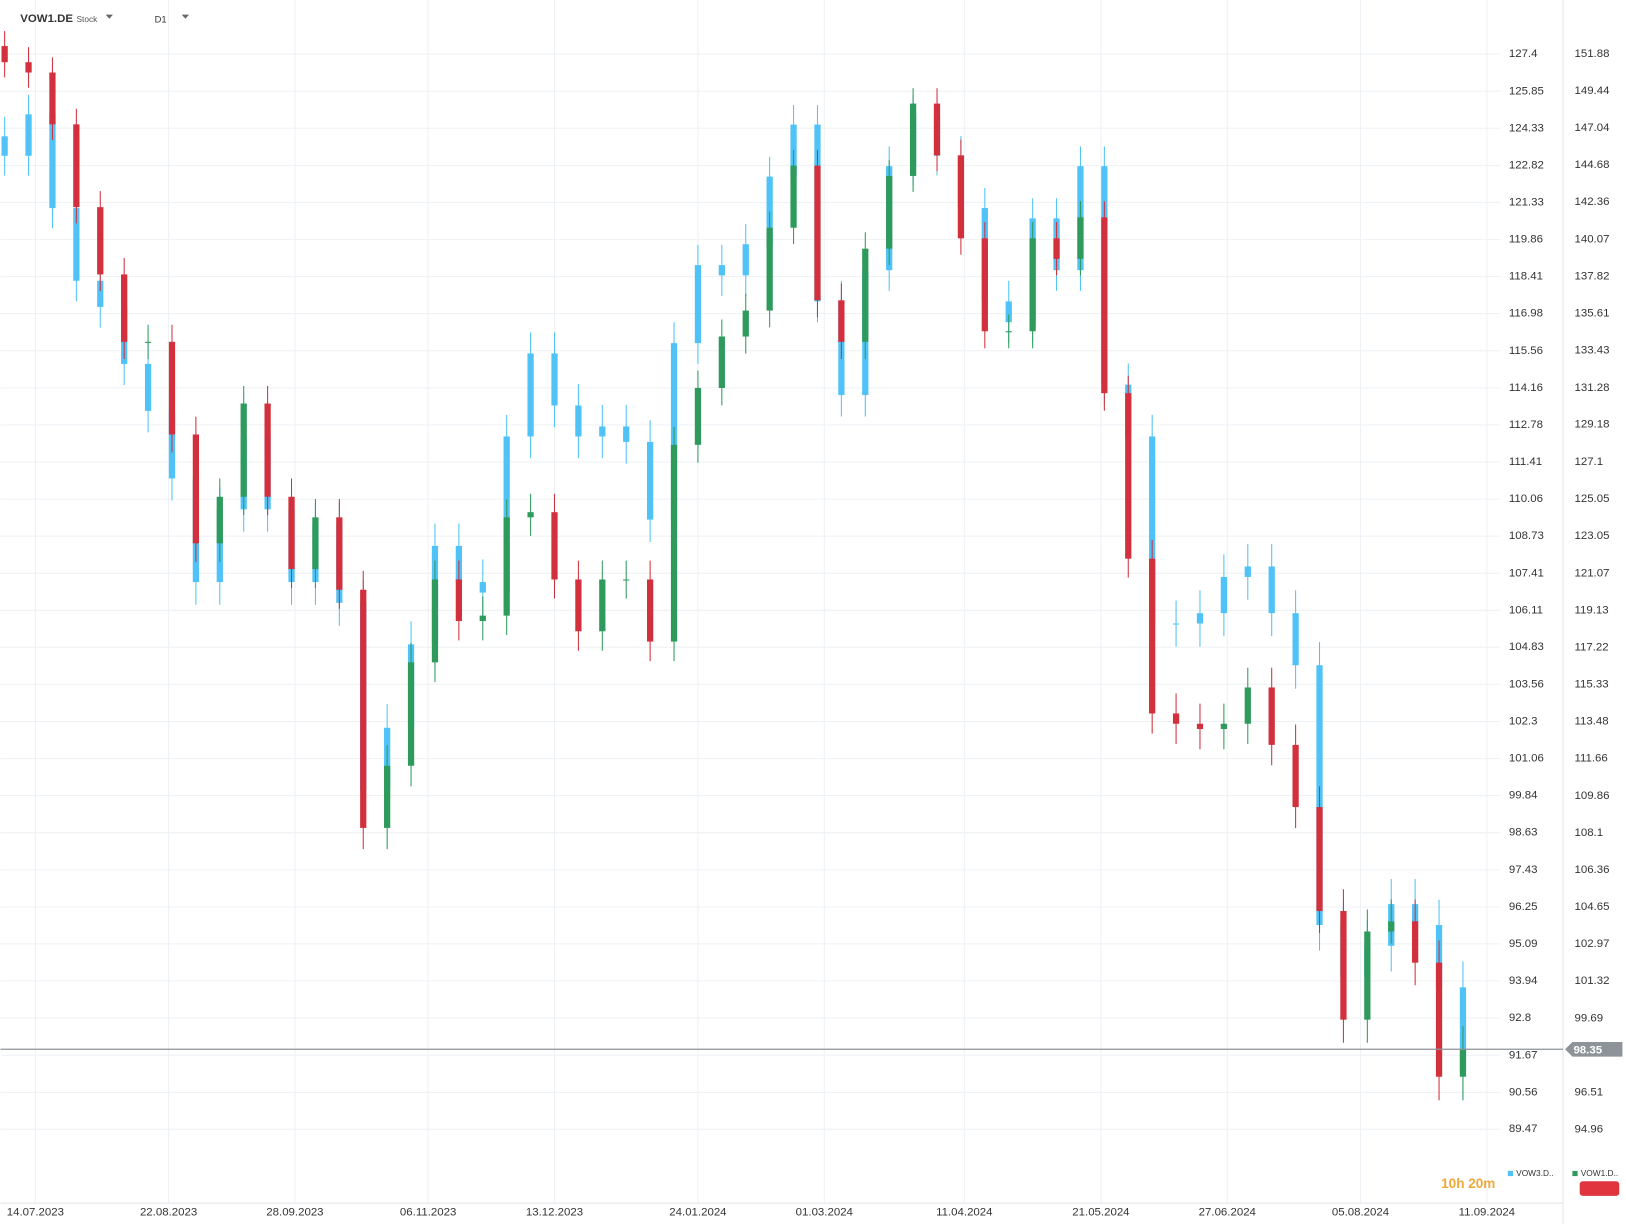 This screenshot has height=1224, width=1626. Describe the element at coordinates (1526, 499) in the screenshot. I see `y-tick-label: 110.06` at that location.